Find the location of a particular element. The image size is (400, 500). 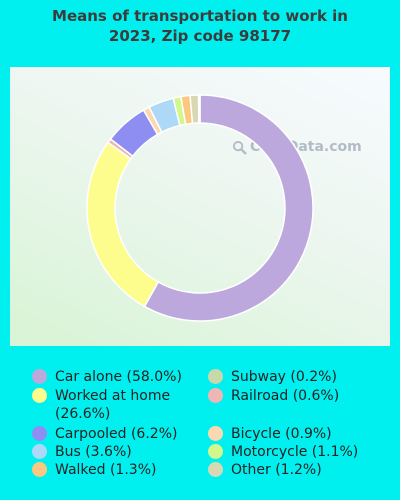

donut-slice-subway is located at coordinates (199, 109).